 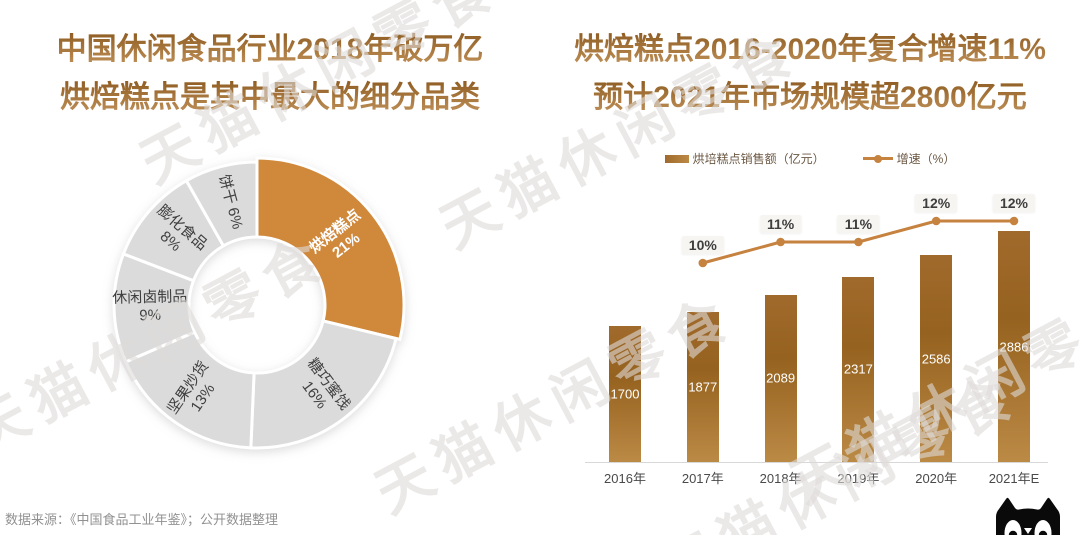 What do you see at coordinates (702, 478) in the screenshot?
I see `x-label-2017年: 2017年` at bounding box center [702, 478].